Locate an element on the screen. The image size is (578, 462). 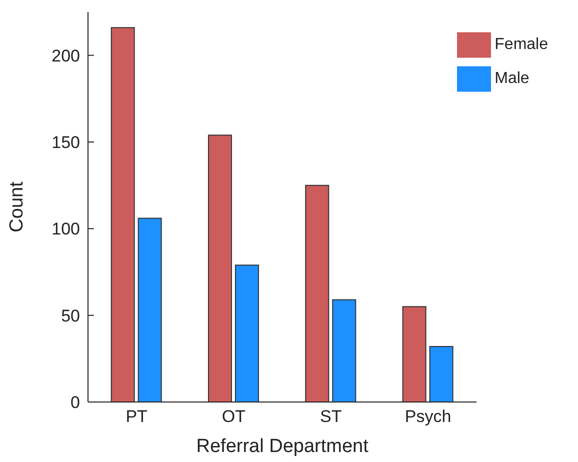
y-axis-title: Count is located at coordinates (17, 206).